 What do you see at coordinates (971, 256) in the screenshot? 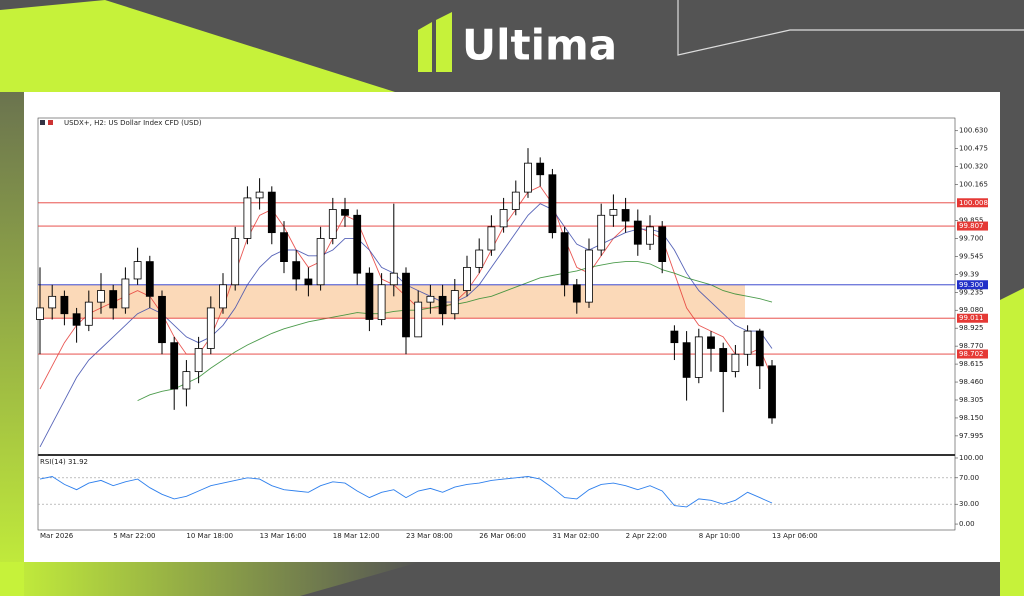
I see `y-tick-label: 99.545` at bounding box center [971, 256].